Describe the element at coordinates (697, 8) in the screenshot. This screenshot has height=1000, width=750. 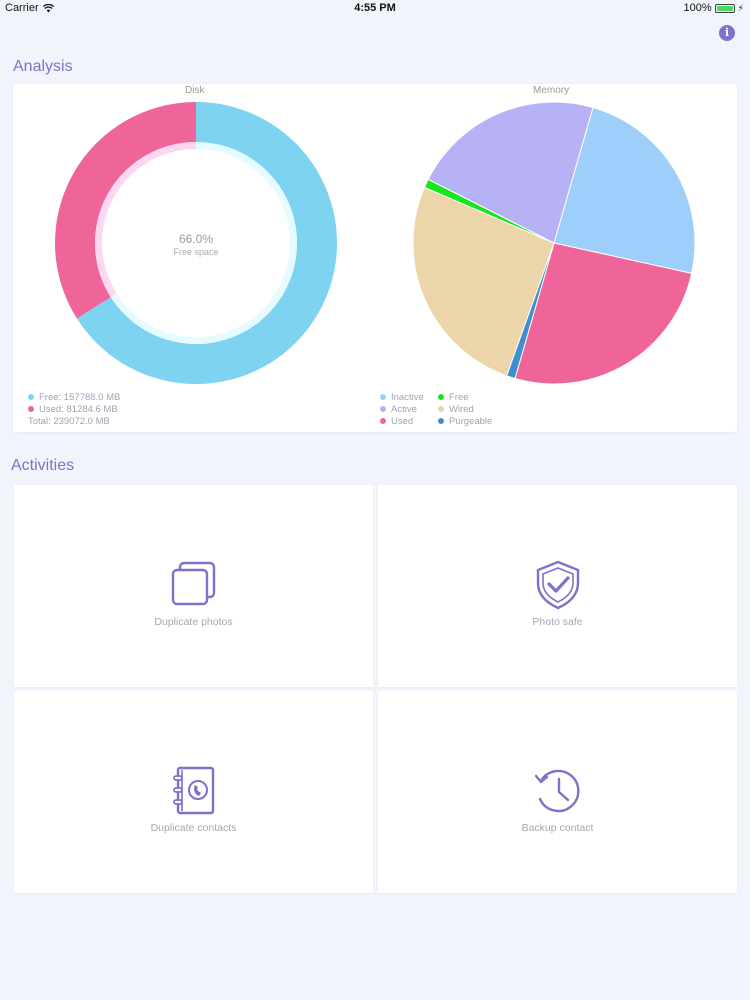
I see `battery-percent: 100%` at that location.